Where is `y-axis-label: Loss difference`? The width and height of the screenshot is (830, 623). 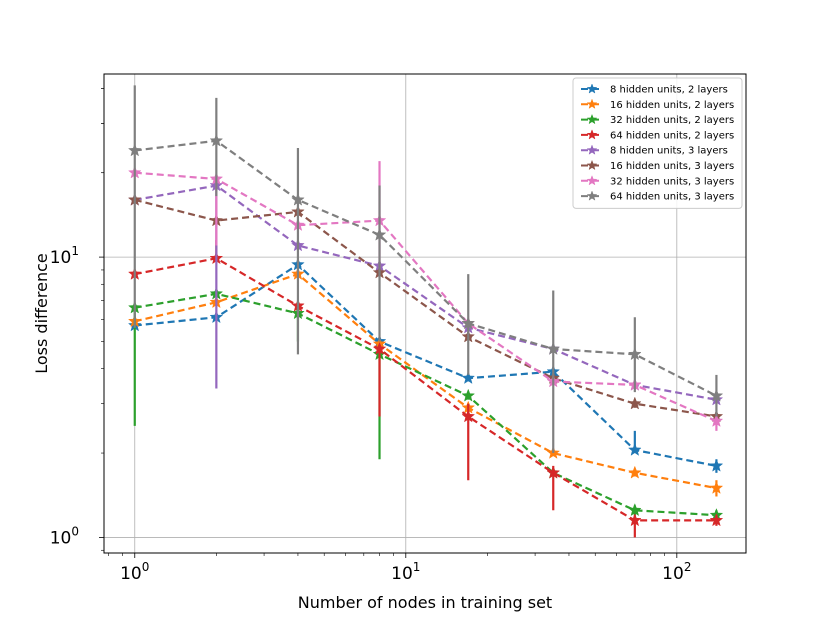 y-axis-label: Loss difference is located at coordinates (41, 313).